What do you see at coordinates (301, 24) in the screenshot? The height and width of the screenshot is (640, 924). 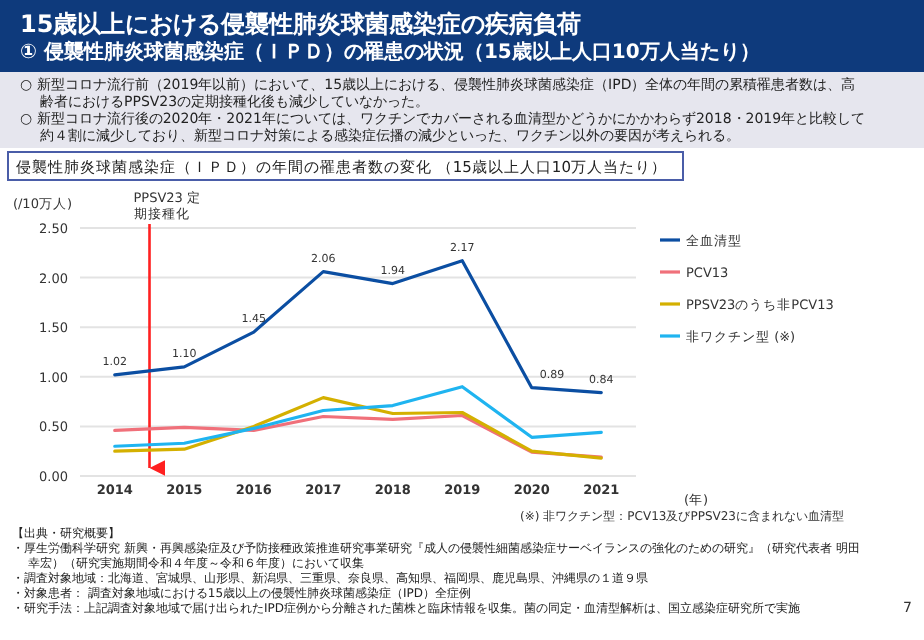 I see `chart-title: 15歳以上における侵襲性肺炎球菌感染症の疾病負荷` at bounding box center [301, 24].